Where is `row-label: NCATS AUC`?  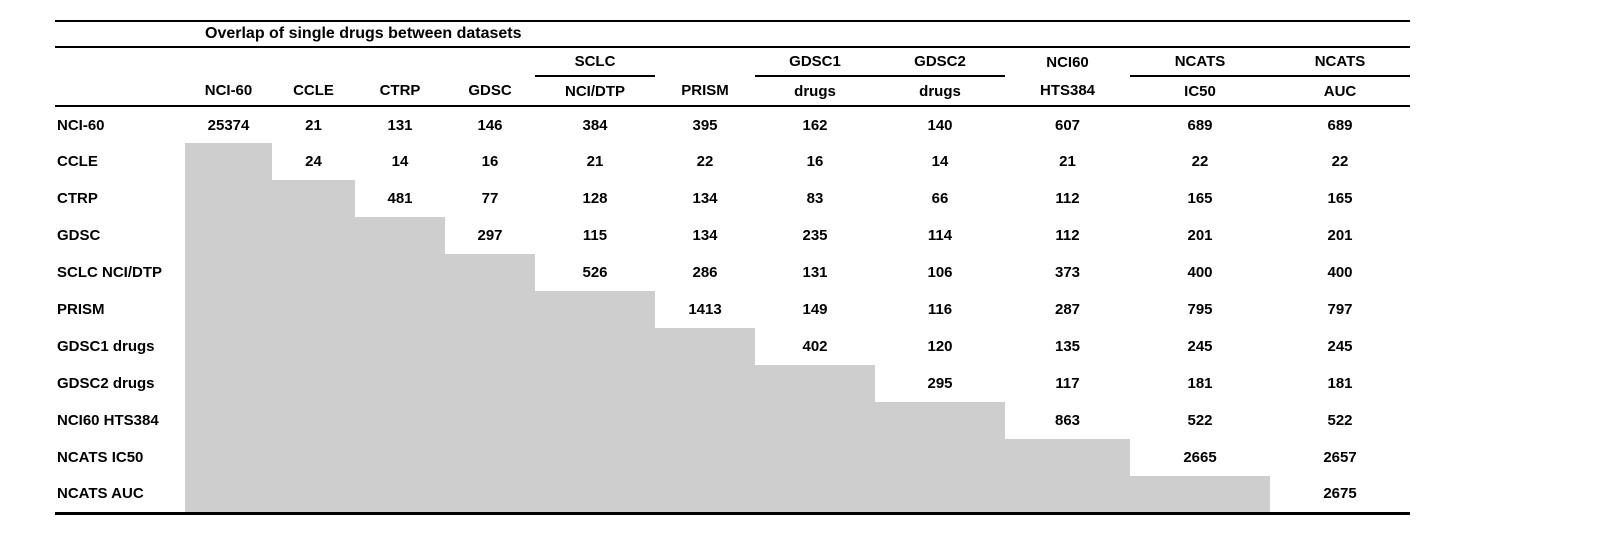 row-label: NCATS AUC is located at coordinates (120, 495).